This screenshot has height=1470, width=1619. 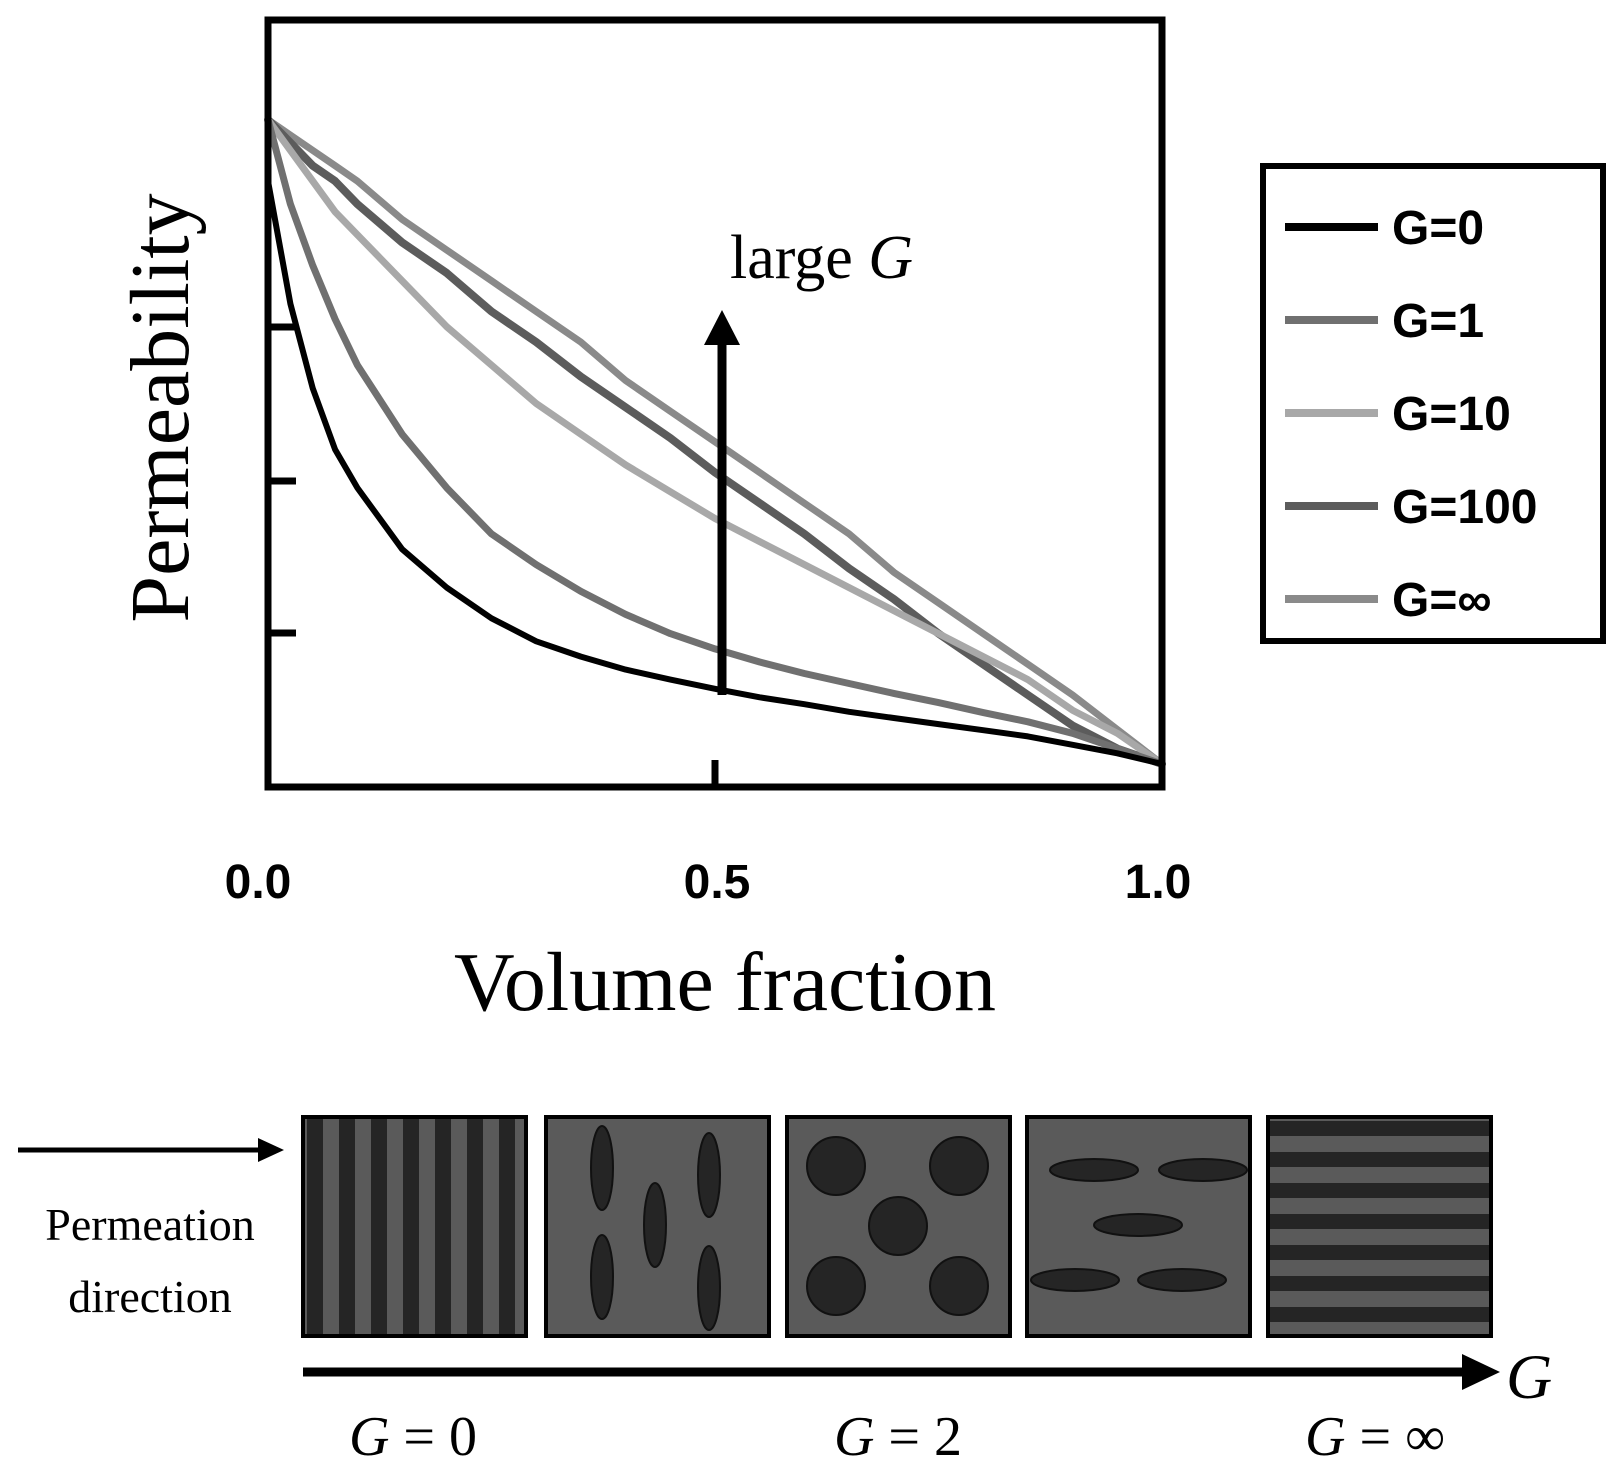 I want to click on legend: G=0 G=1 G=10 G=100 G=∞, so click(x=1433, y=403).